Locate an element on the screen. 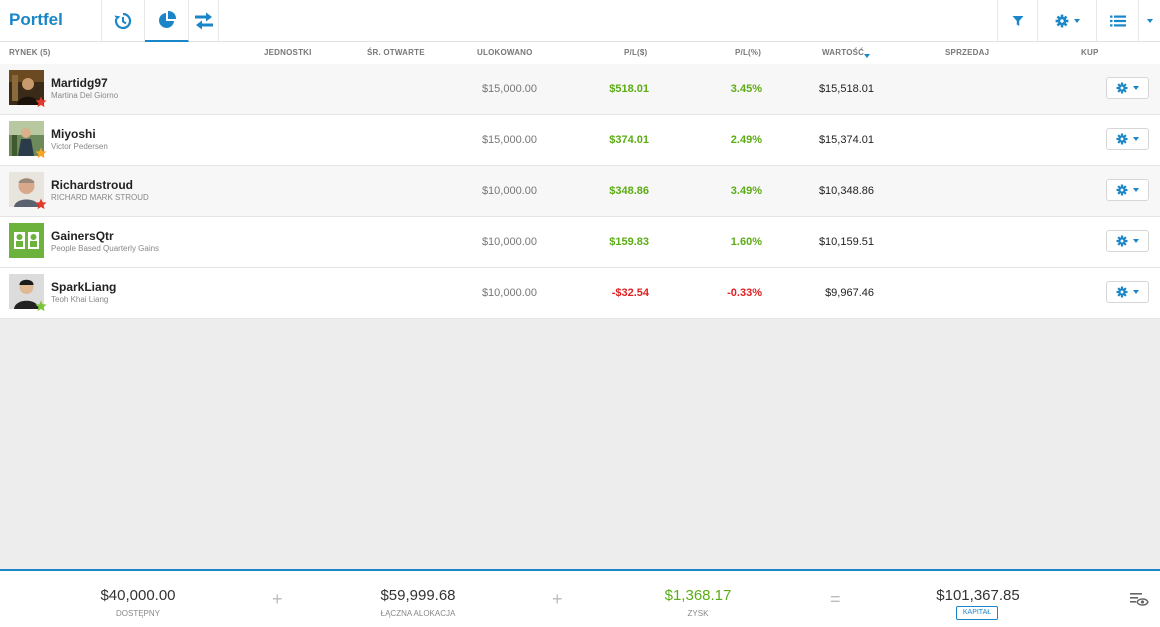 The image size is (1160, 627). total-value: $15,518.01 is located at coordinates (846, 89).